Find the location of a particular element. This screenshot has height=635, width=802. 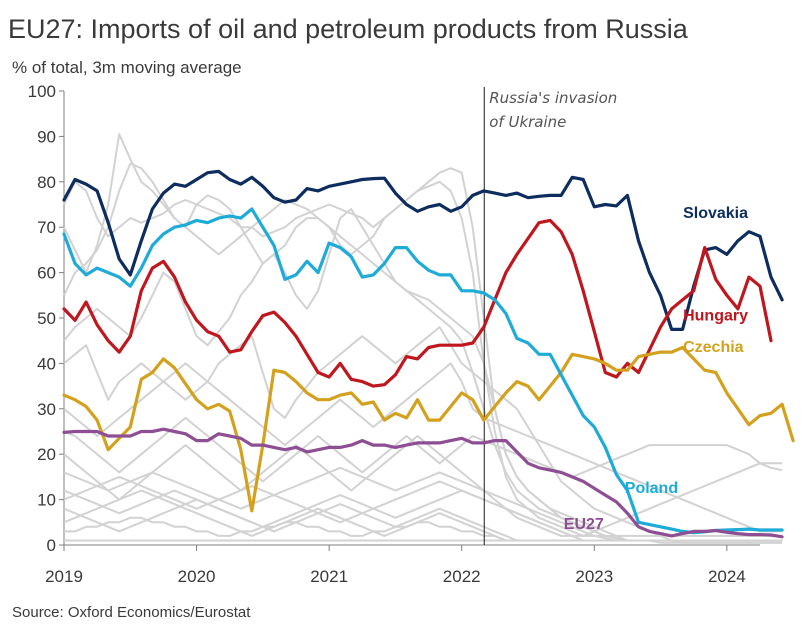

series-labels: Slovakia Hungary Czechia Poland EU27 is located at coordinates (656, 369).